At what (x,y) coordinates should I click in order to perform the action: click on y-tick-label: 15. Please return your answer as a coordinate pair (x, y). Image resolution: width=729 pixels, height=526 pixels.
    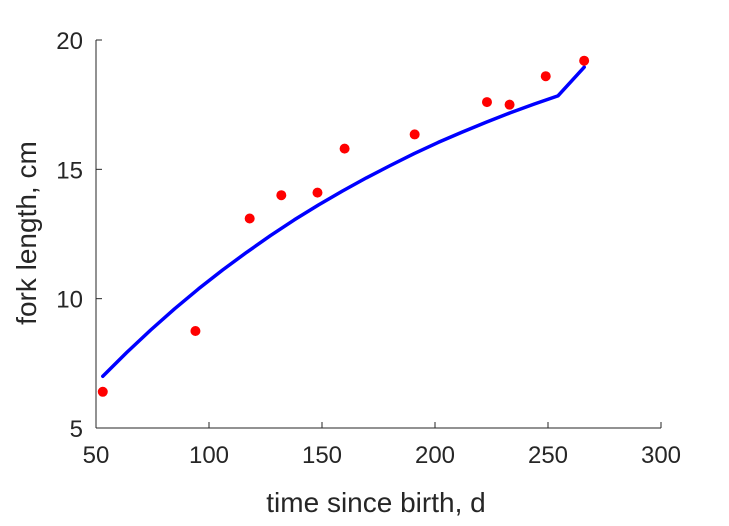
    Looking at the image, I should click on (69, 170).